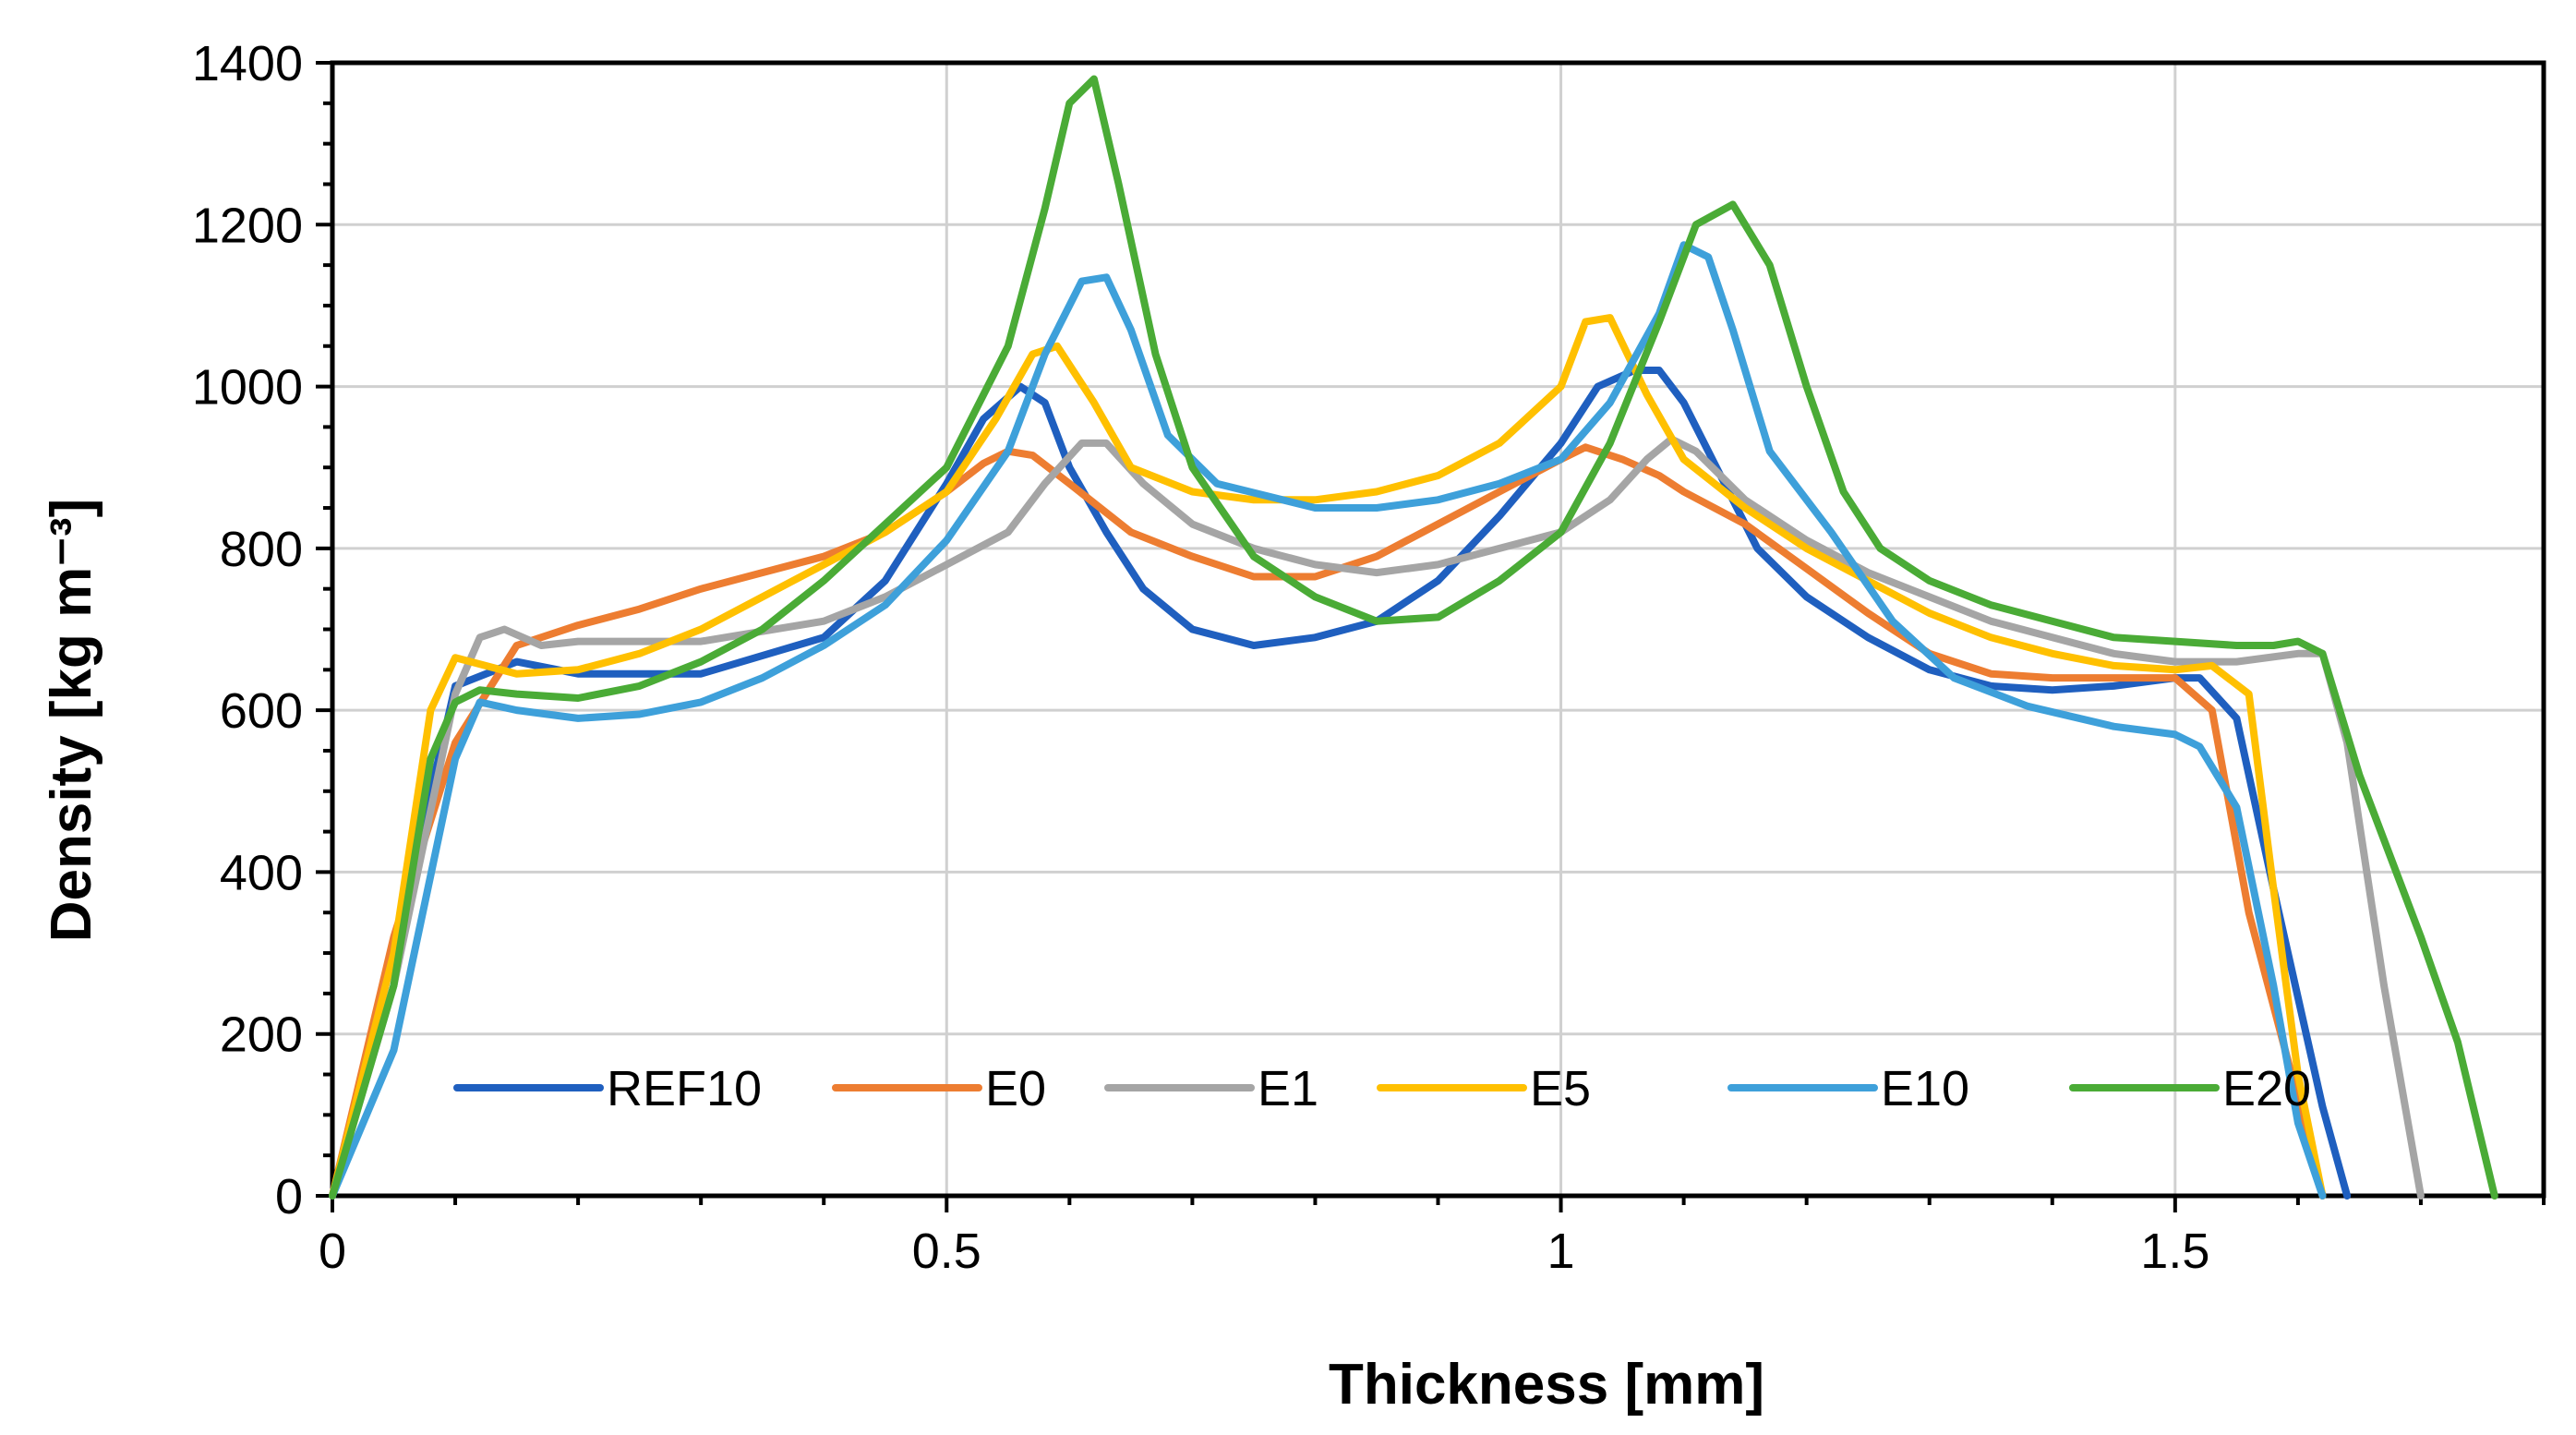  What do you see at coordinates (1015, 1088) in the screenshot?
I see `legend-label-e0: E0` at bounding box center [1015, 1088].